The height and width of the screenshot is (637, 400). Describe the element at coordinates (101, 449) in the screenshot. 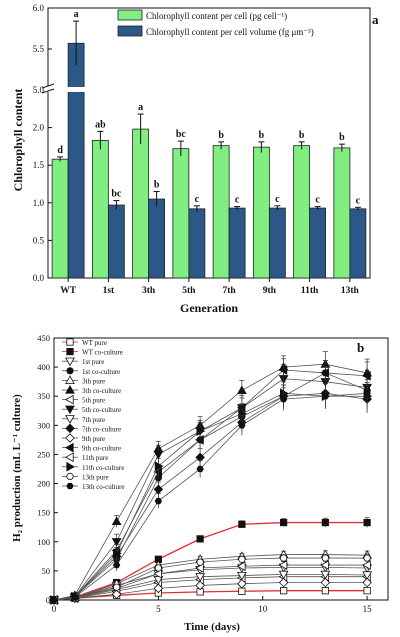

I see `legend-label: 9th co-culture` at that location.